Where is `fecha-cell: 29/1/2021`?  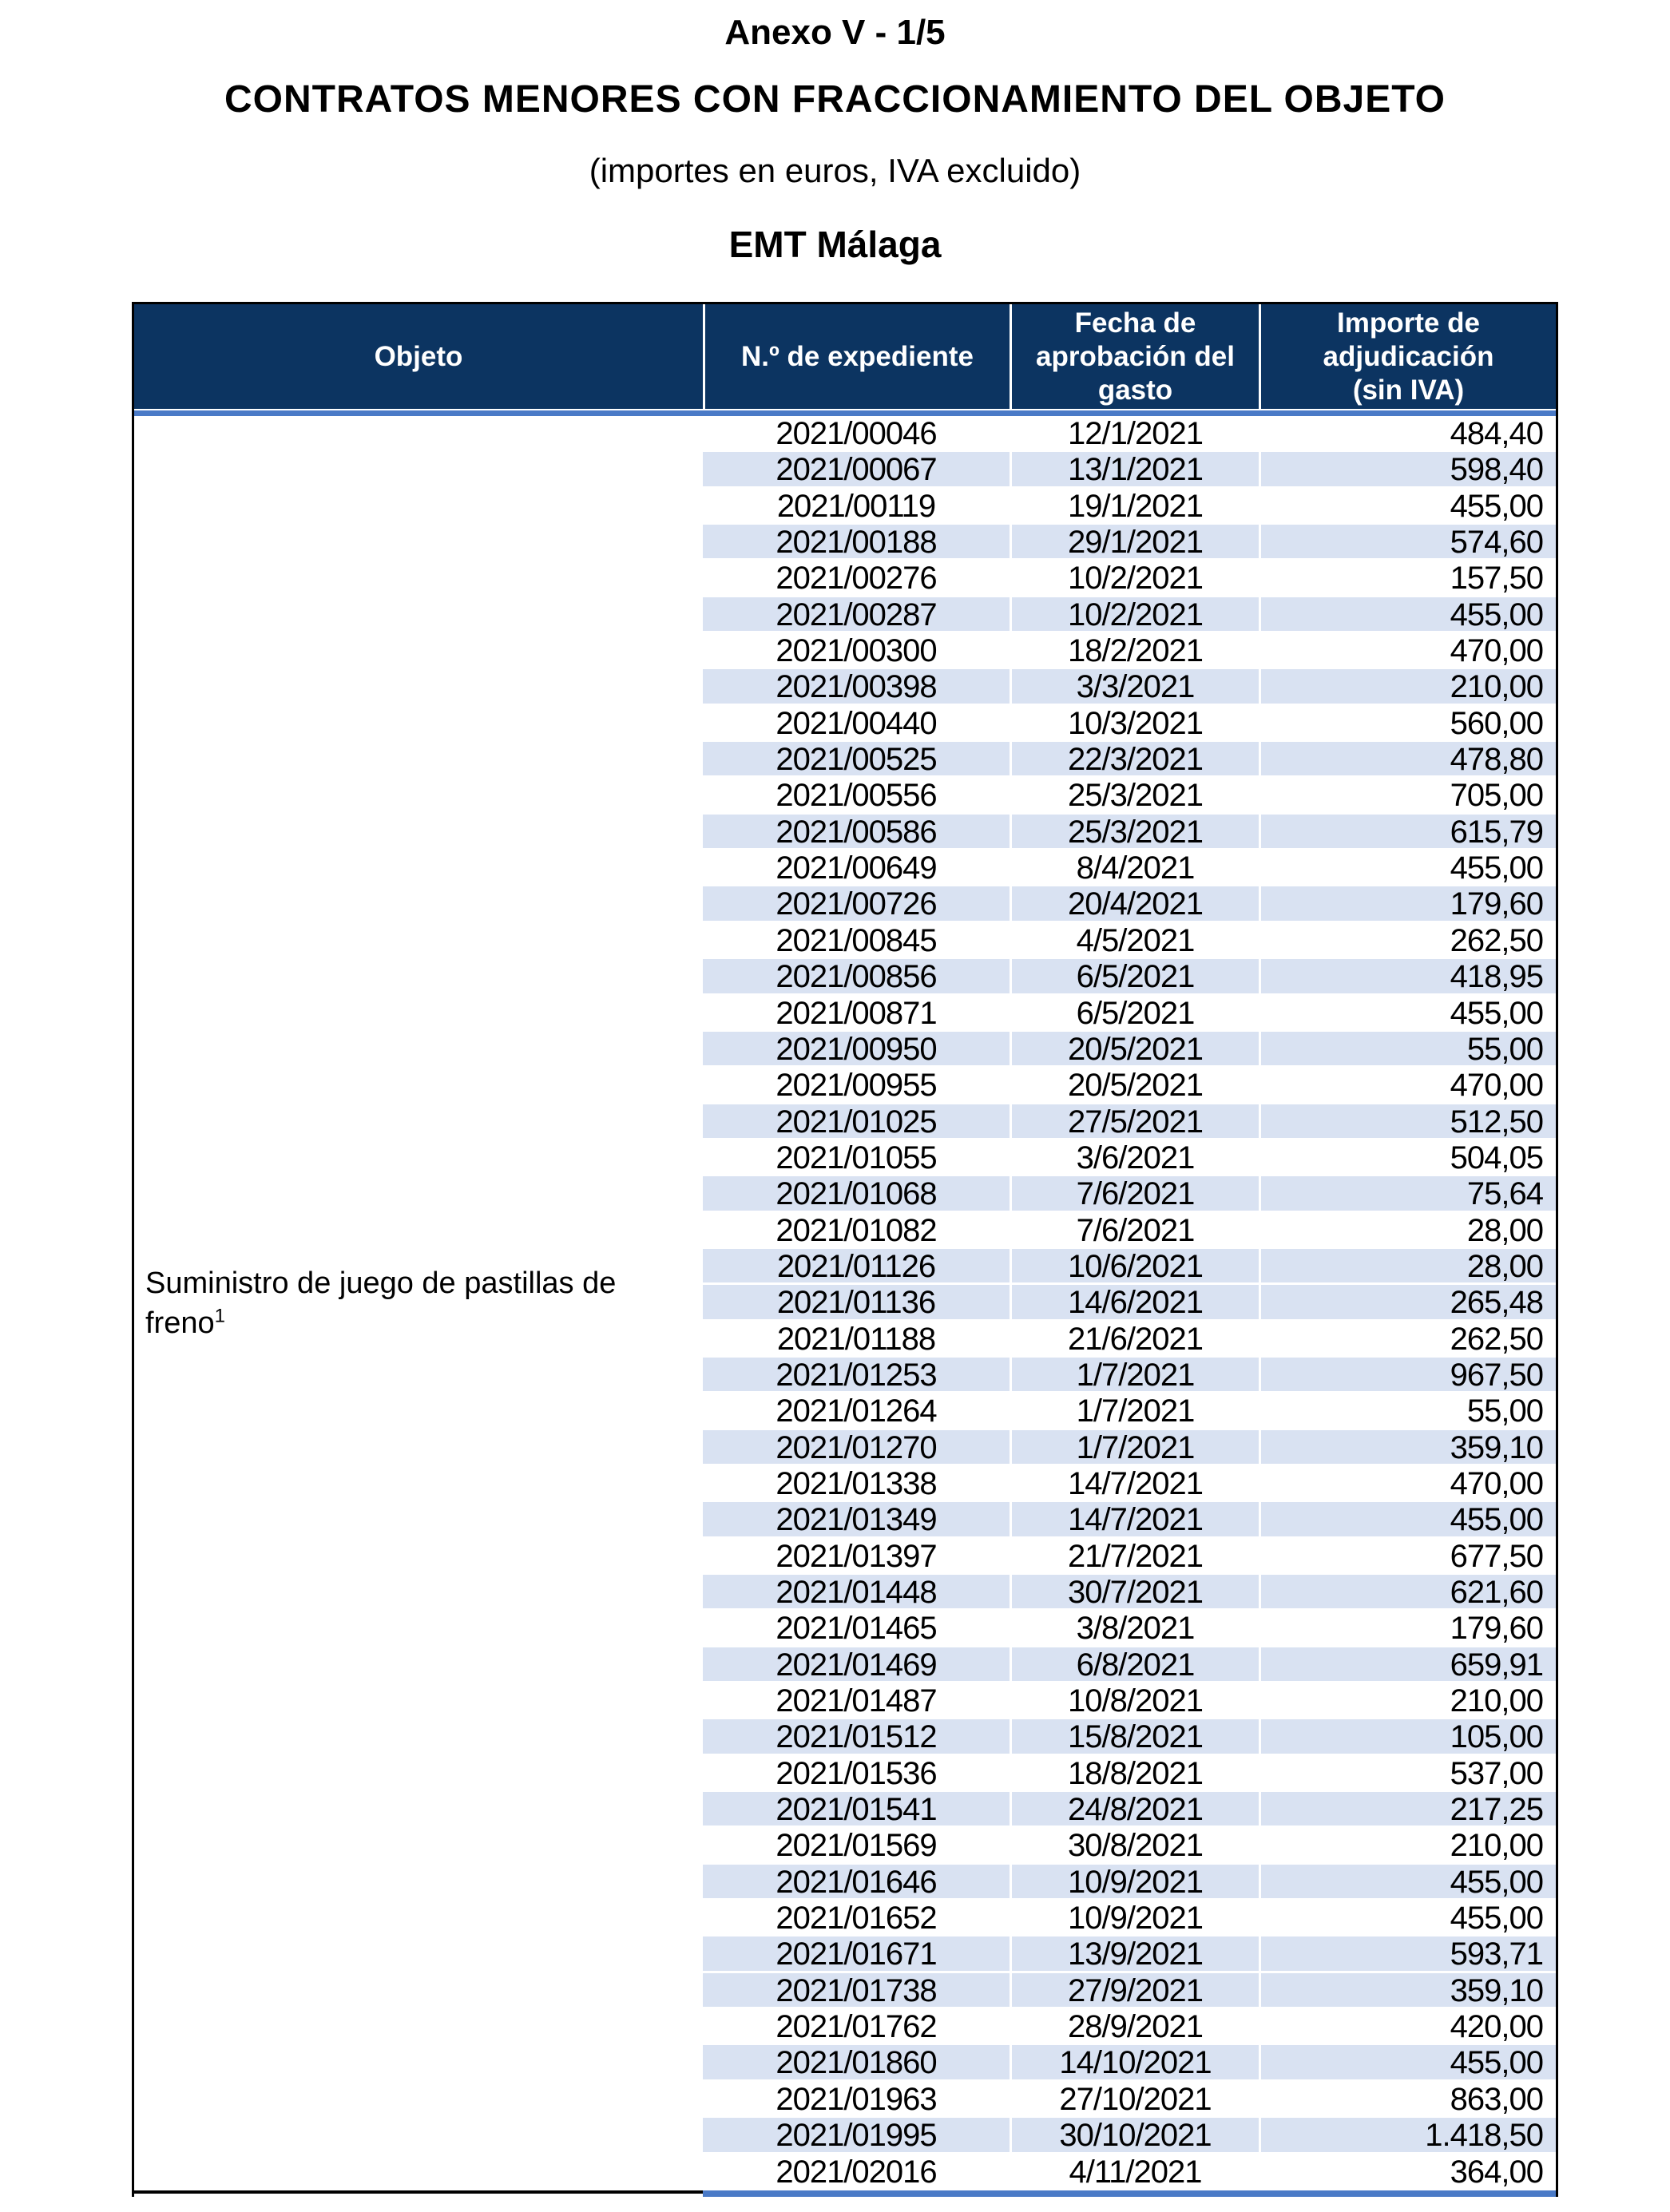 fecha-cell: 29/1/2021 is located at coordinates (1134, 543).